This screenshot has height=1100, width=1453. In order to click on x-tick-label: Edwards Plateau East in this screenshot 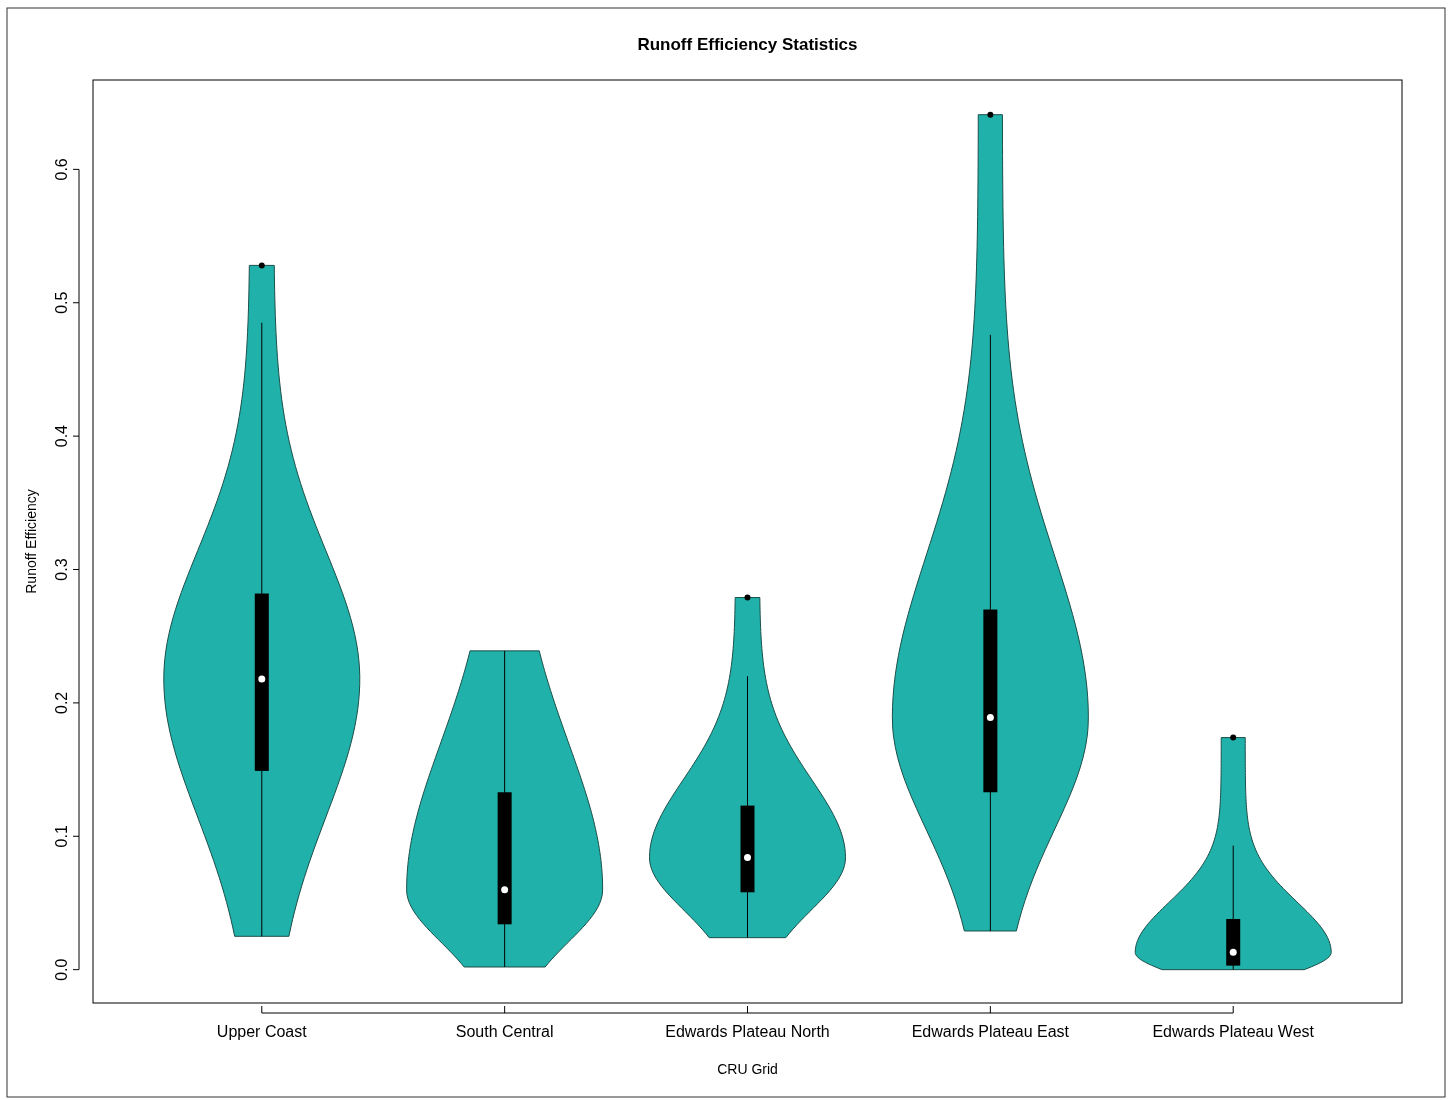, I will do `click(990, 1031)`.